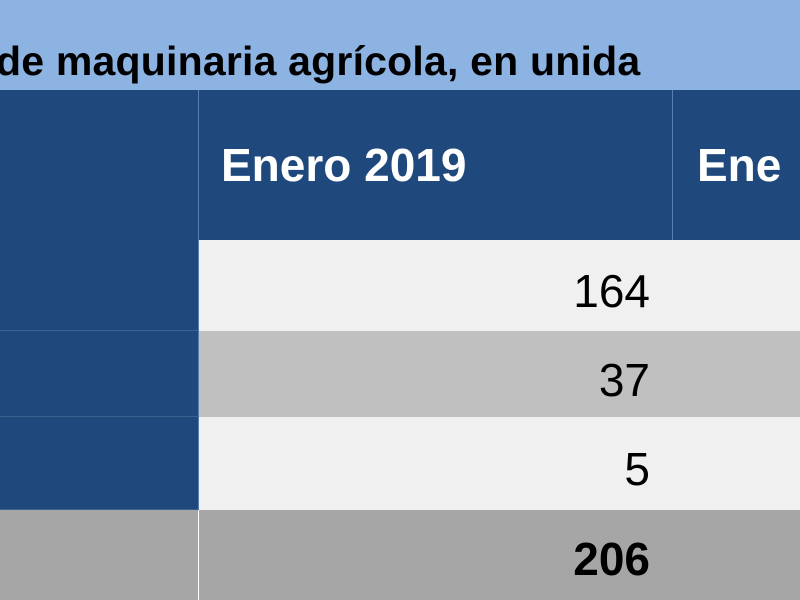 Image resolution: width=800 pixels, height=600 pixels. What do you see at coordinates (611, 559) in the screenshot?
I see `total-value: 206` at bounding box center [611, 559].